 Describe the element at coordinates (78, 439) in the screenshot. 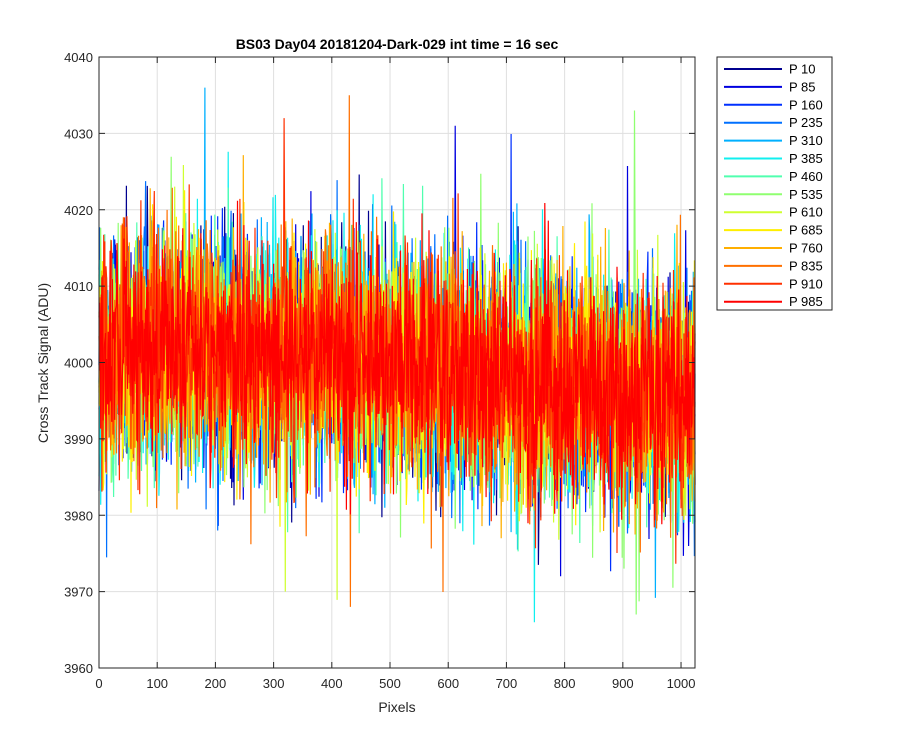

I see `y-tick-label: 3990` at that location.